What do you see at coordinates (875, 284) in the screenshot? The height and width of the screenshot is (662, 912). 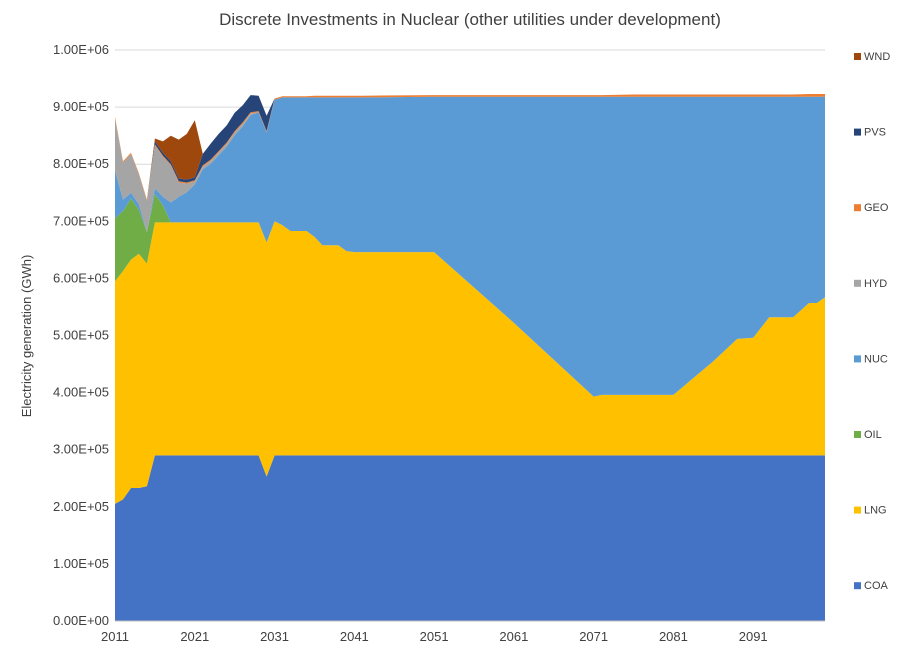 I see `legend-label: HYD` at bounding box center [875, 284].